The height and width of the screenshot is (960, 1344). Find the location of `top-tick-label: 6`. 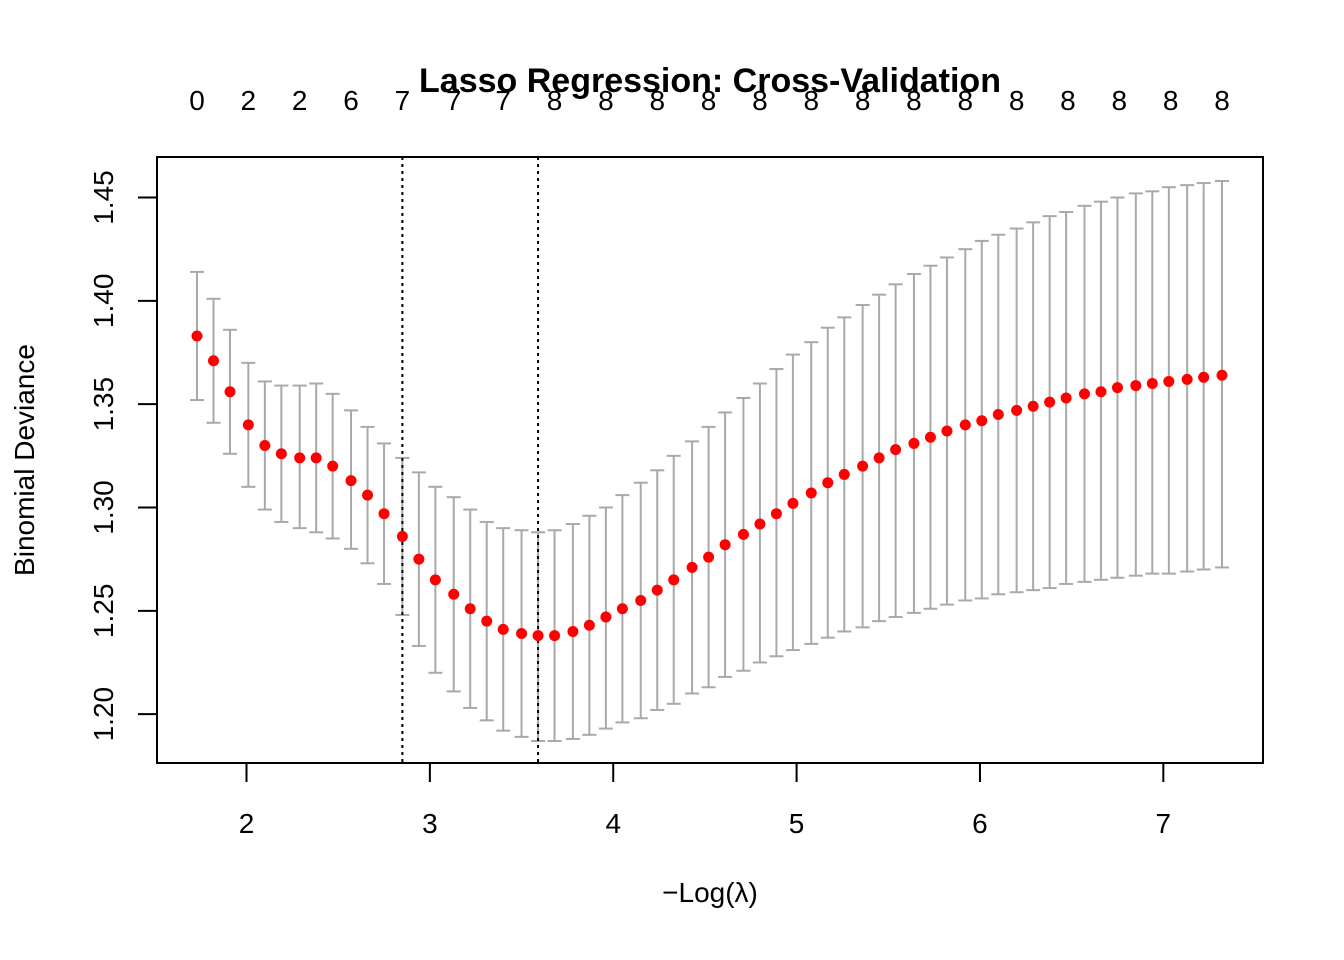

top-tick-label: 6 is located at coordinates (351, 100).